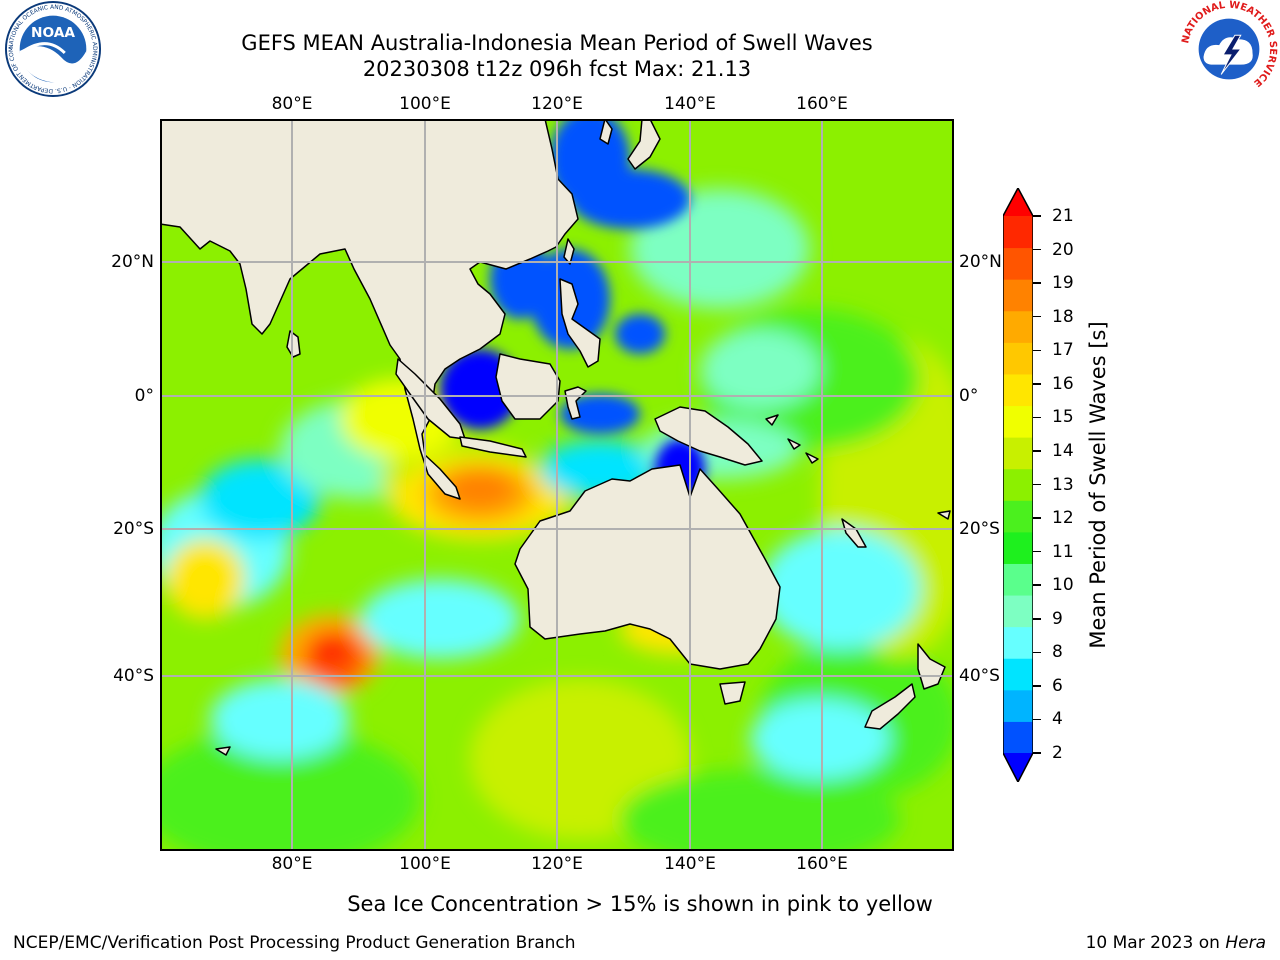  What do you see at coordinates (557, 104) in the screenshot?
I see `lon-label-top: 120°E` at bounding box center [557, 104].